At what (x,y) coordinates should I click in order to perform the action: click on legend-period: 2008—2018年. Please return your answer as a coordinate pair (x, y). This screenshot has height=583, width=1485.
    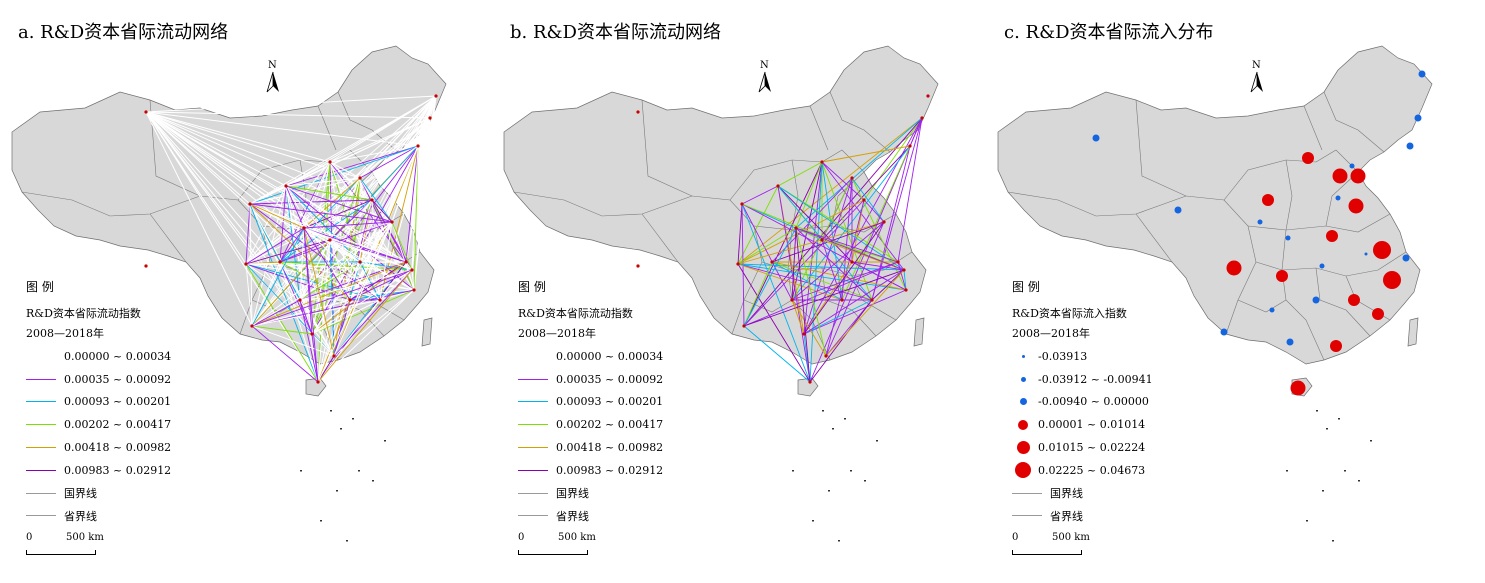
    Looking at the image, I should click on (65, 333).